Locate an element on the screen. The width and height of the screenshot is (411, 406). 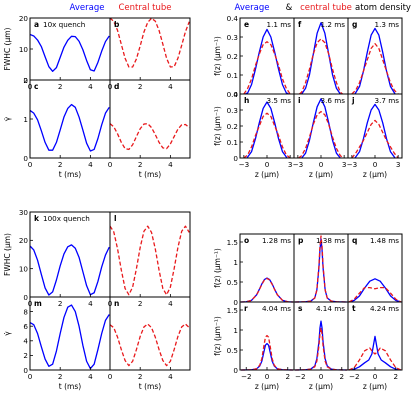
xtick-label-c: 2 is located at coordinates (60, 164).